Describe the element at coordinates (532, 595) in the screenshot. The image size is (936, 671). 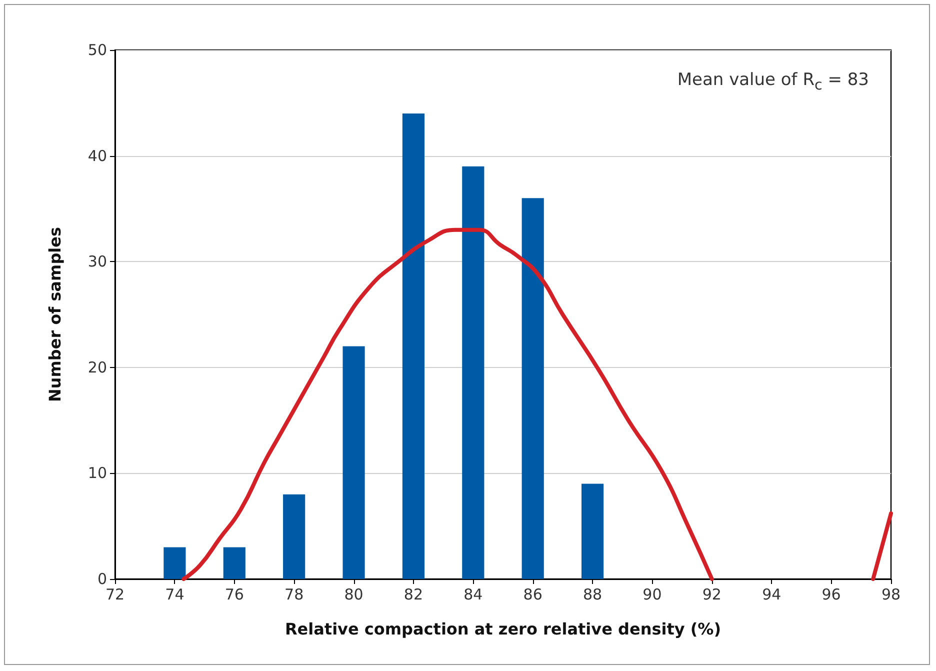
I see `x-tick-label: 86` at that location.